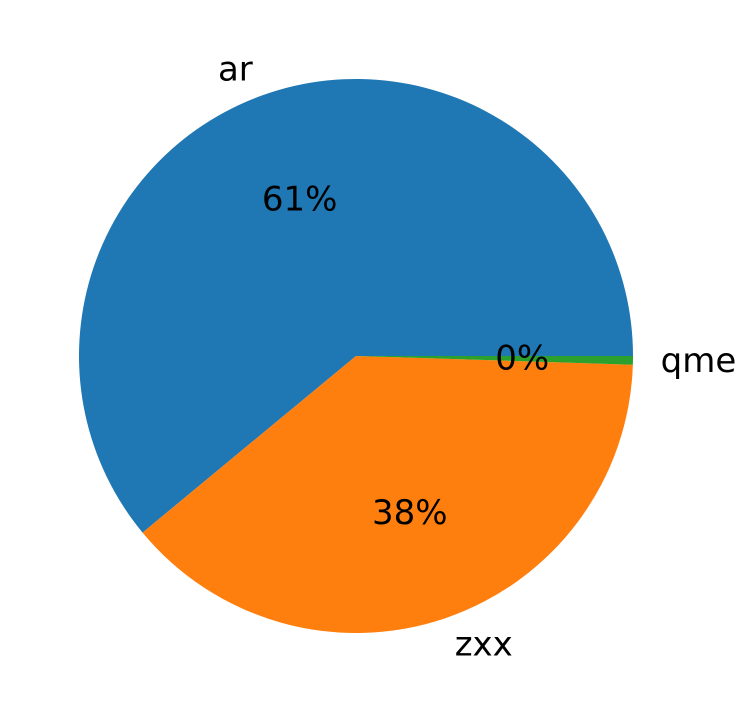 The image size is (748, 713). I want to click on pie-slice-qme, so click(494, 360).